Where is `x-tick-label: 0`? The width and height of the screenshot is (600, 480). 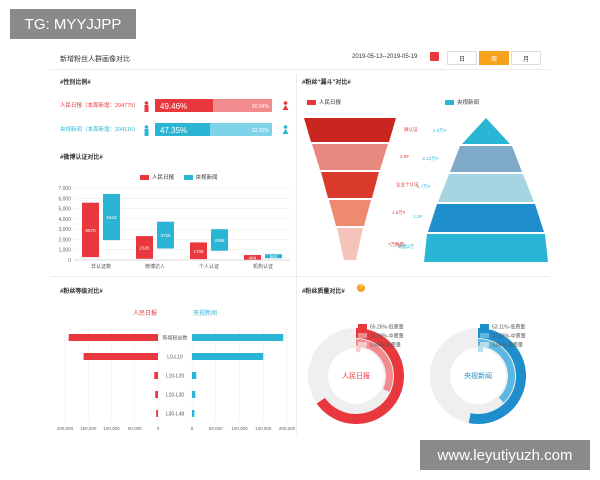 x-tick-label: 0 is located at coordinates (192, 428).